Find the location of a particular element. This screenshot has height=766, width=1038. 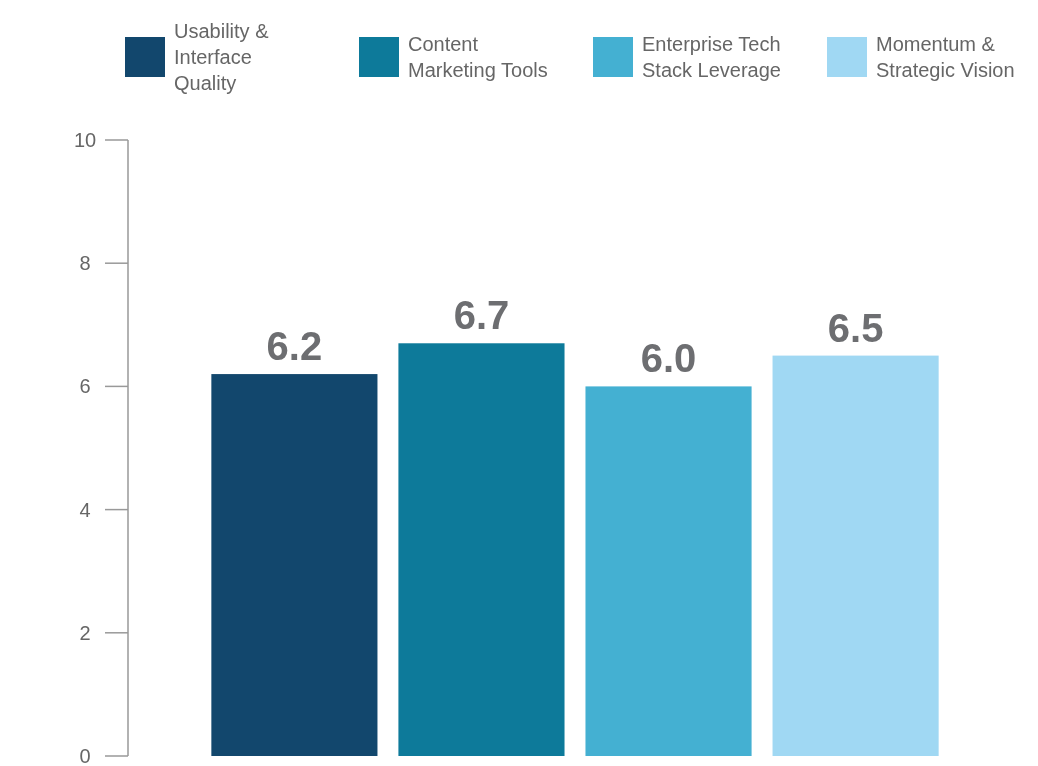

y-tick-label: 6 is located at coordinates (85, 386).